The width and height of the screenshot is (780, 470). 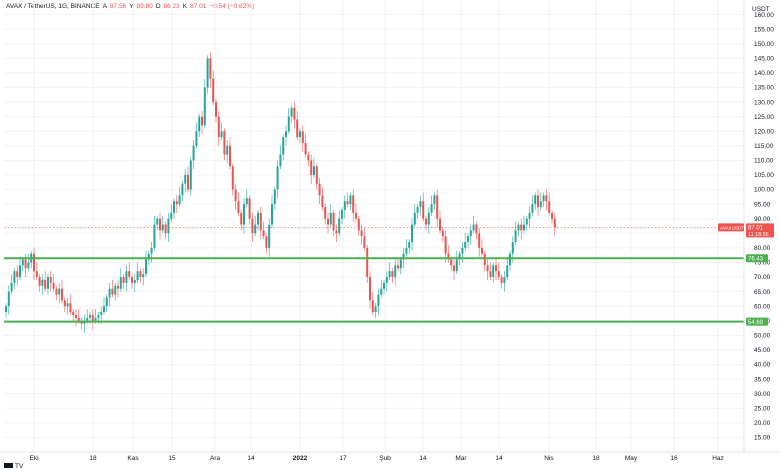 I want to click on y-tick-label: 90.00, so click(x=762, y=219).